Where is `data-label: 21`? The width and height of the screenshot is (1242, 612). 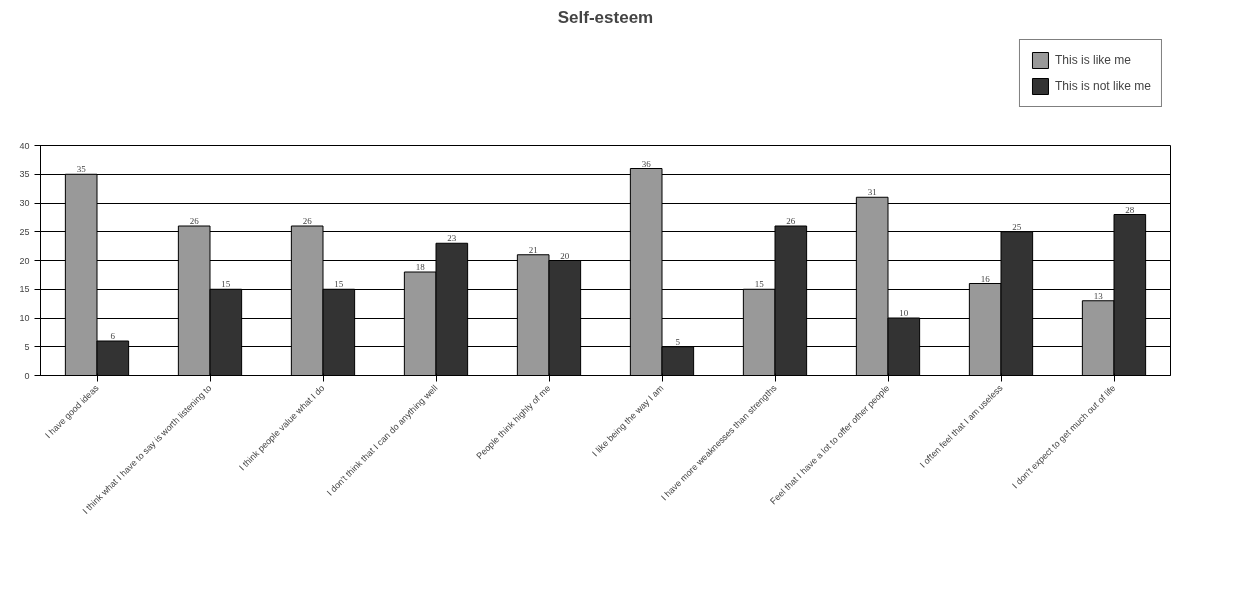
data-label: 21 is located at coordinates (533, 249).